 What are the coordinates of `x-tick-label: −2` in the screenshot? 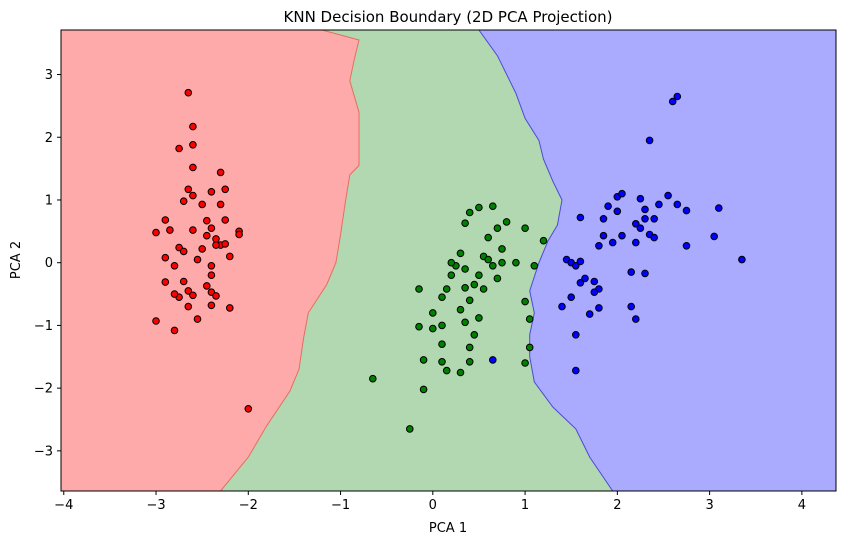 It's located at (248, 505).